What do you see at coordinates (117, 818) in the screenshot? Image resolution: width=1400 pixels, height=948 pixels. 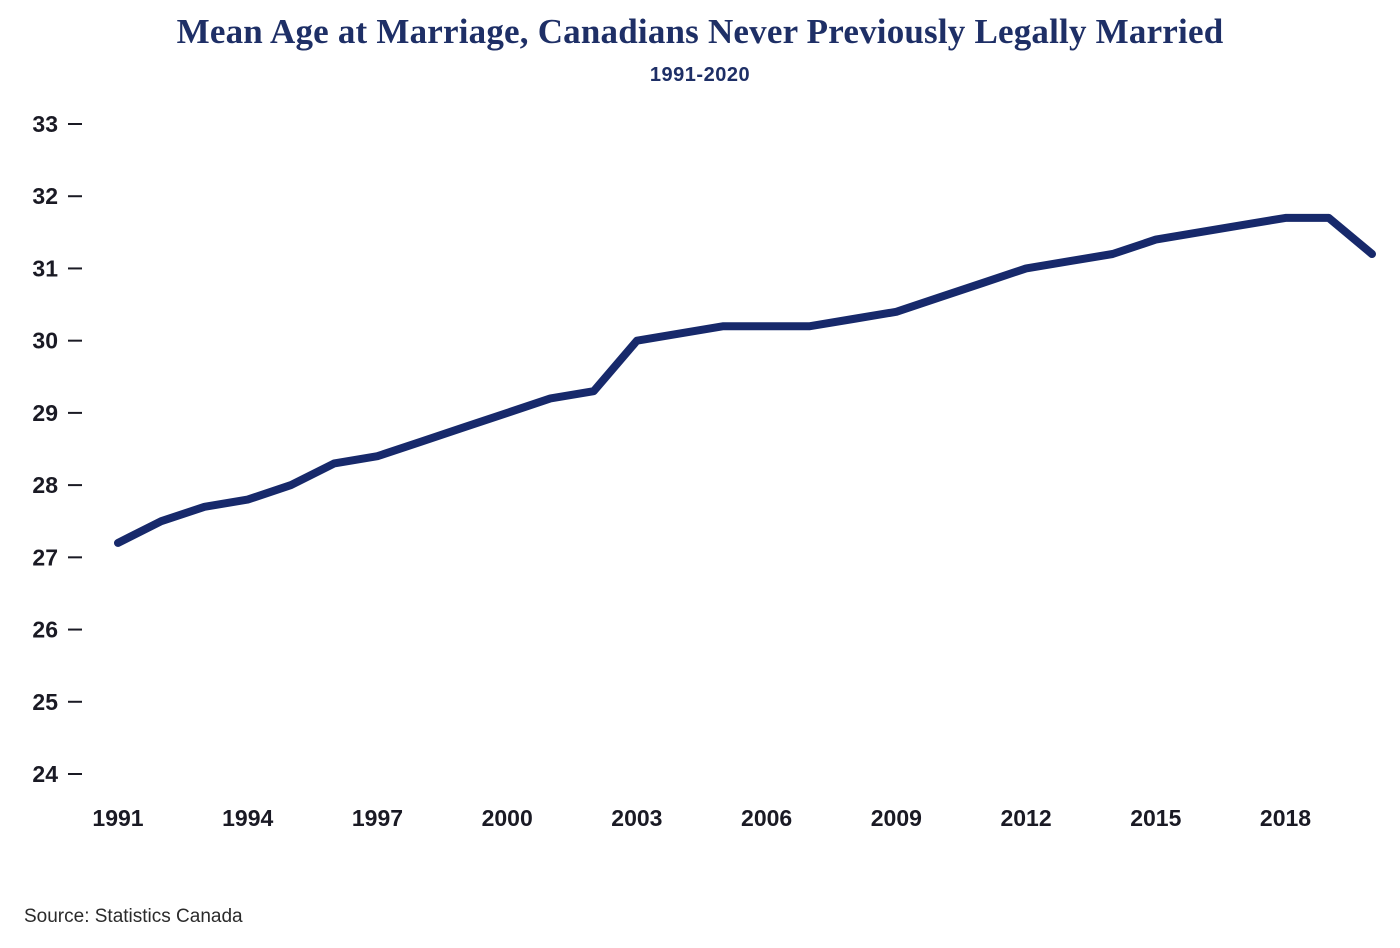 I see `x-tick-label: 1991` at bounding box center [117, 818].